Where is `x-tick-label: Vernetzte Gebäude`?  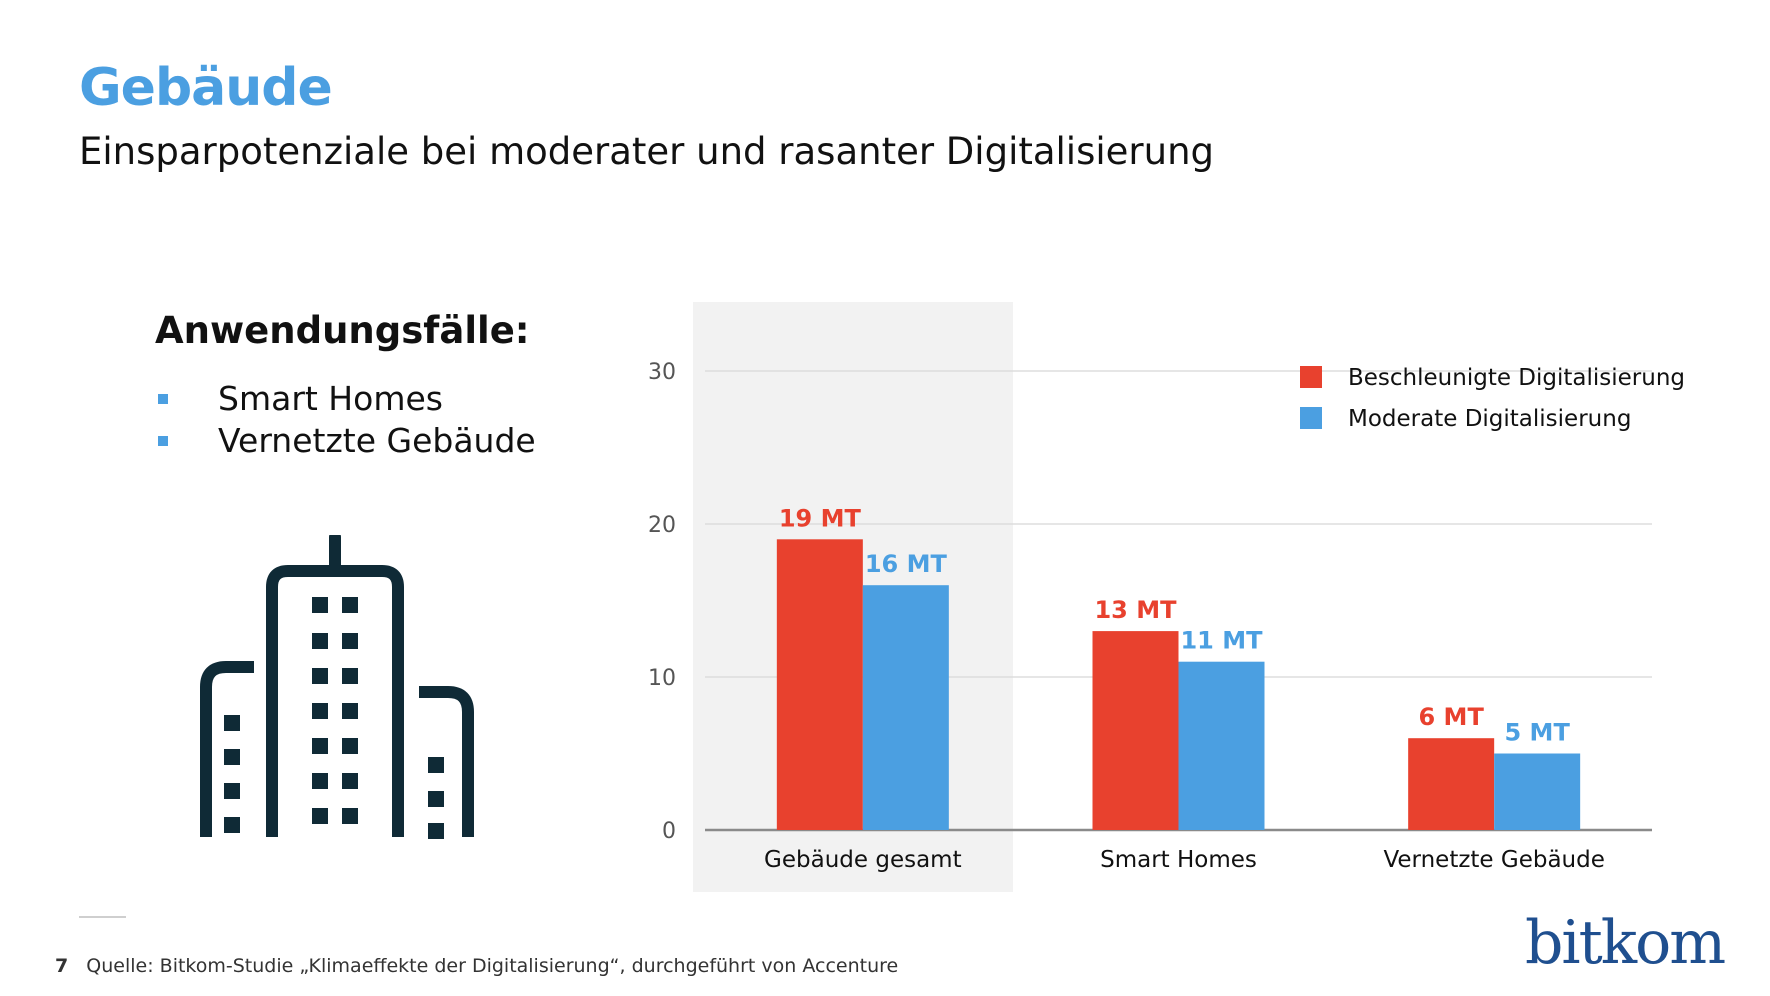
x-tick-label: Vernetzte Gebäude is located at coordinates (1493, 860).